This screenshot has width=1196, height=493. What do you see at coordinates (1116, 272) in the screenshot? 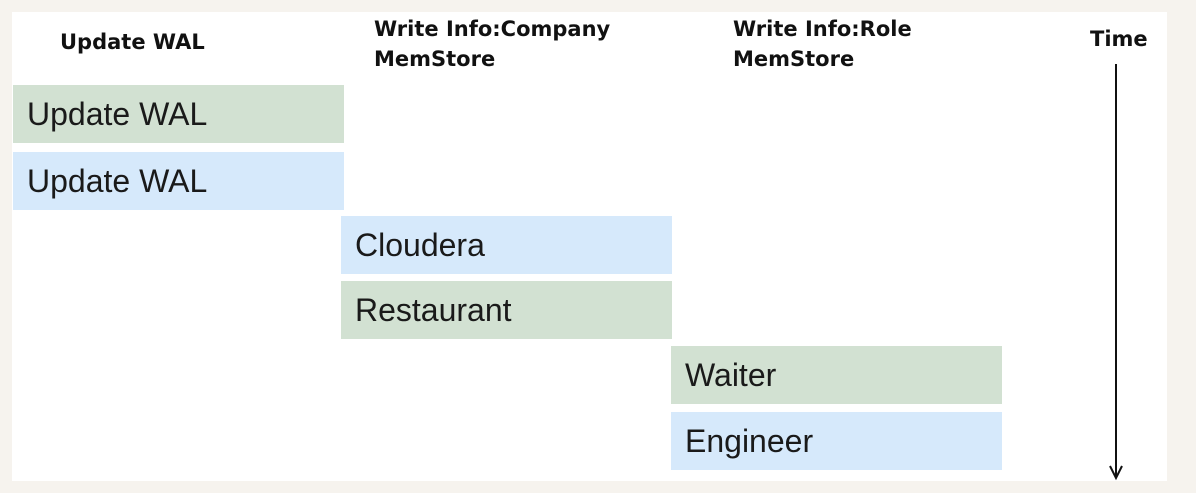
I see `time-arrow-icon` at bounding box center [1116, 272].